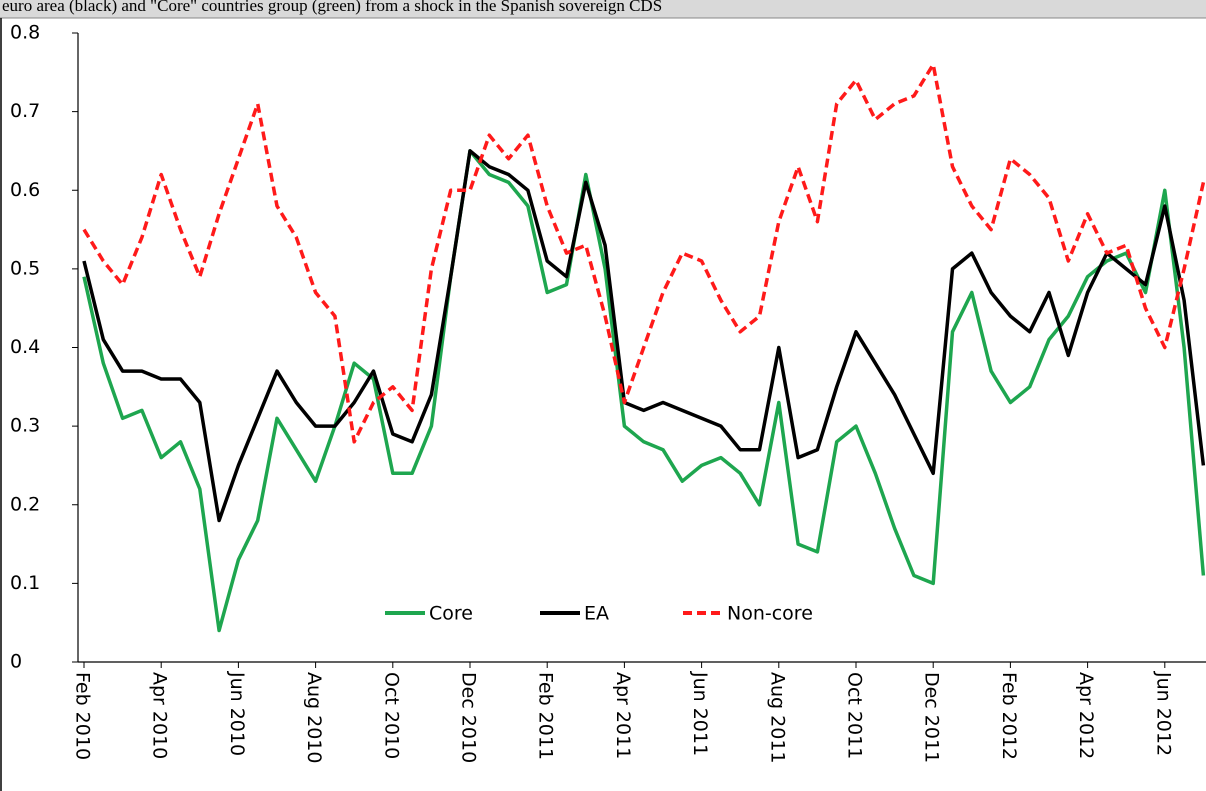 This screenshot has height=791, width=1206. What do you see at coordinates (770, 614) in the screenshot?
I see `legend-label: Non-core` at bounding box center [770, 614].